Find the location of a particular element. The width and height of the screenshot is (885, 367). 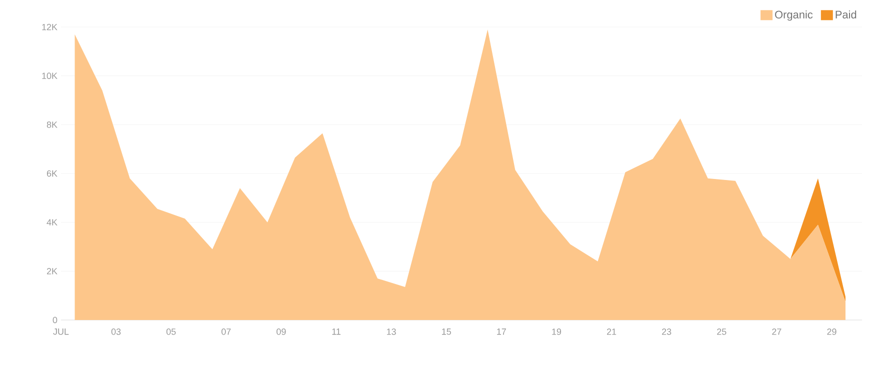

y-tick-label: 0 is located at coordinates (55, 320).